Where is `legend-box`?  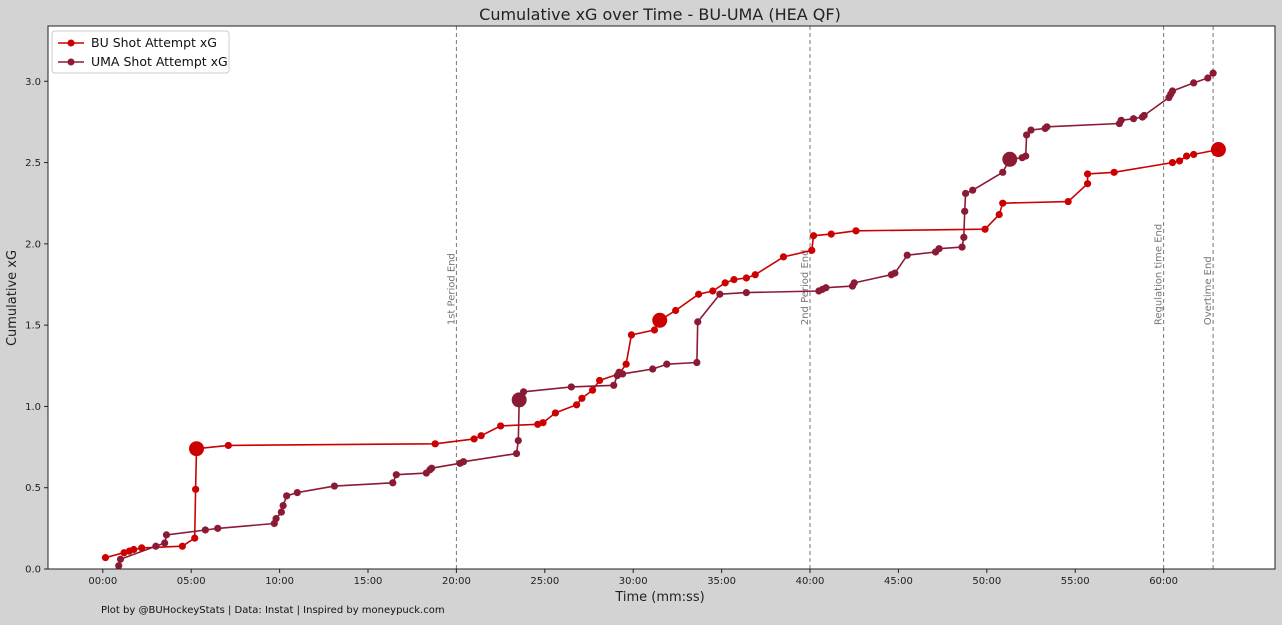 legend-box is located at coordinates (140, 52).